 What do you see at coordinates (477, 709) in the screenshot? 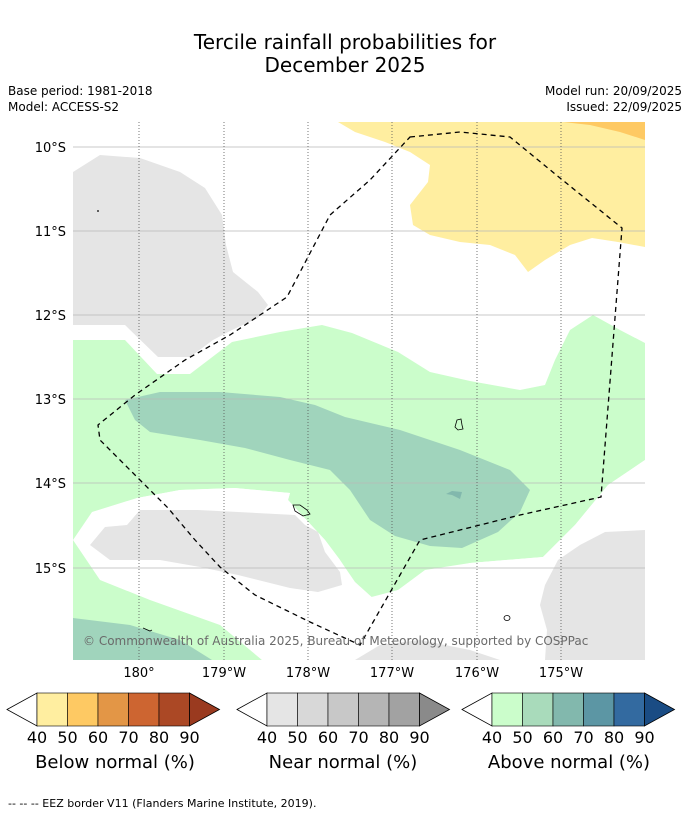
I see `above-normal-legend-low-arrow` at bounding box center [477, 709].